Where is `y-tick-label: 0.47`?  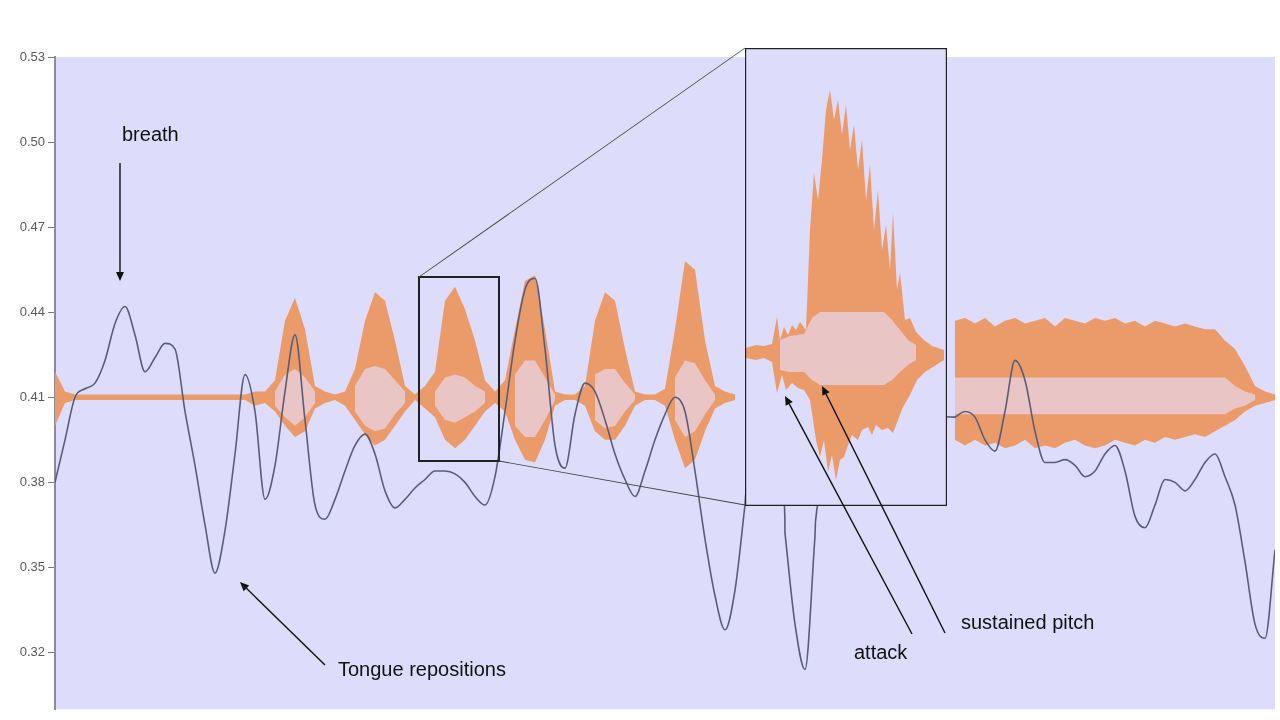
y-tick-label: 0.47 is located at coordinates (32, 226).